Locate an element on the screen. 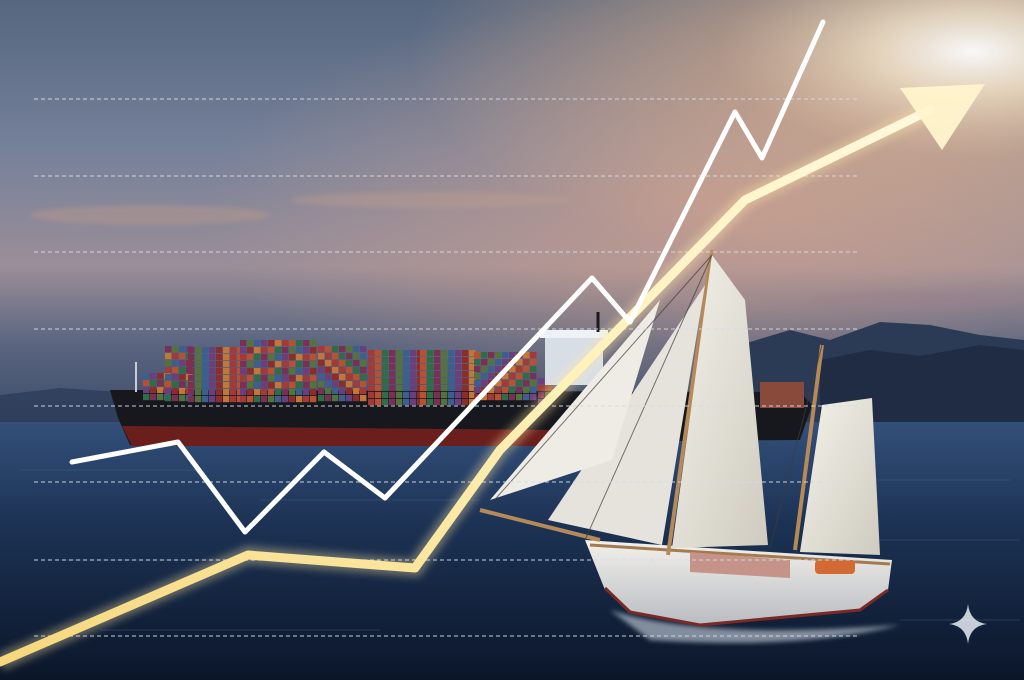 Image resolution: width=1024 pixels, height=680 pixels. mainsail is located at coordinates (720, 401).